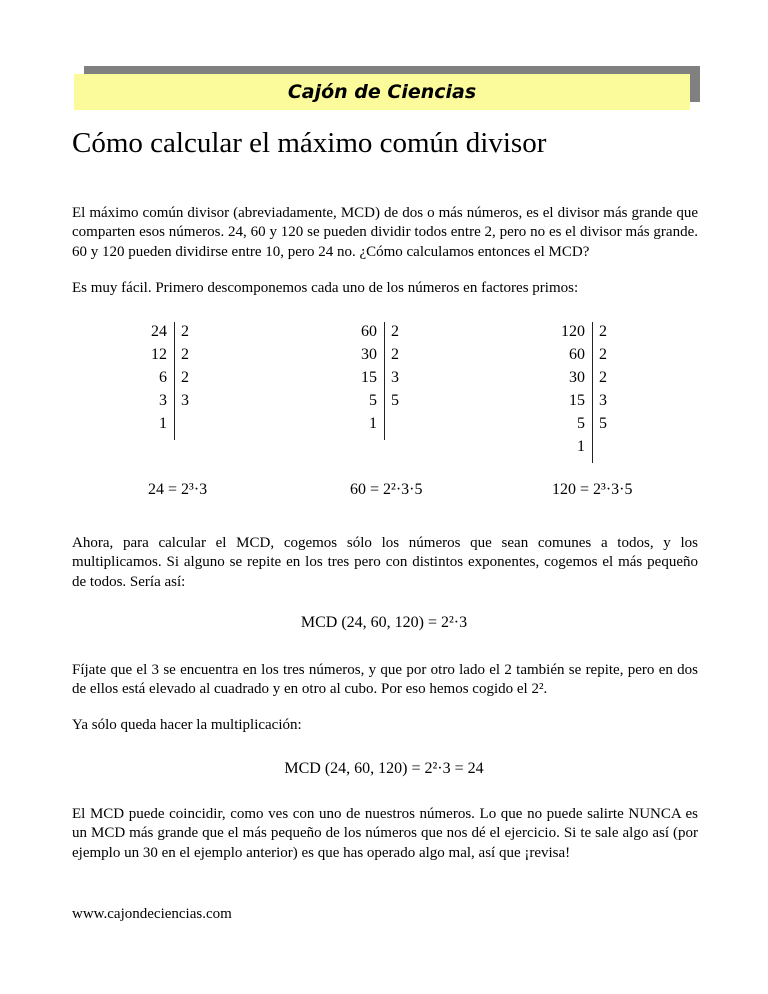 The image size is (768, 994). I want to click on factor-row: 12 2, so click(167, 354).